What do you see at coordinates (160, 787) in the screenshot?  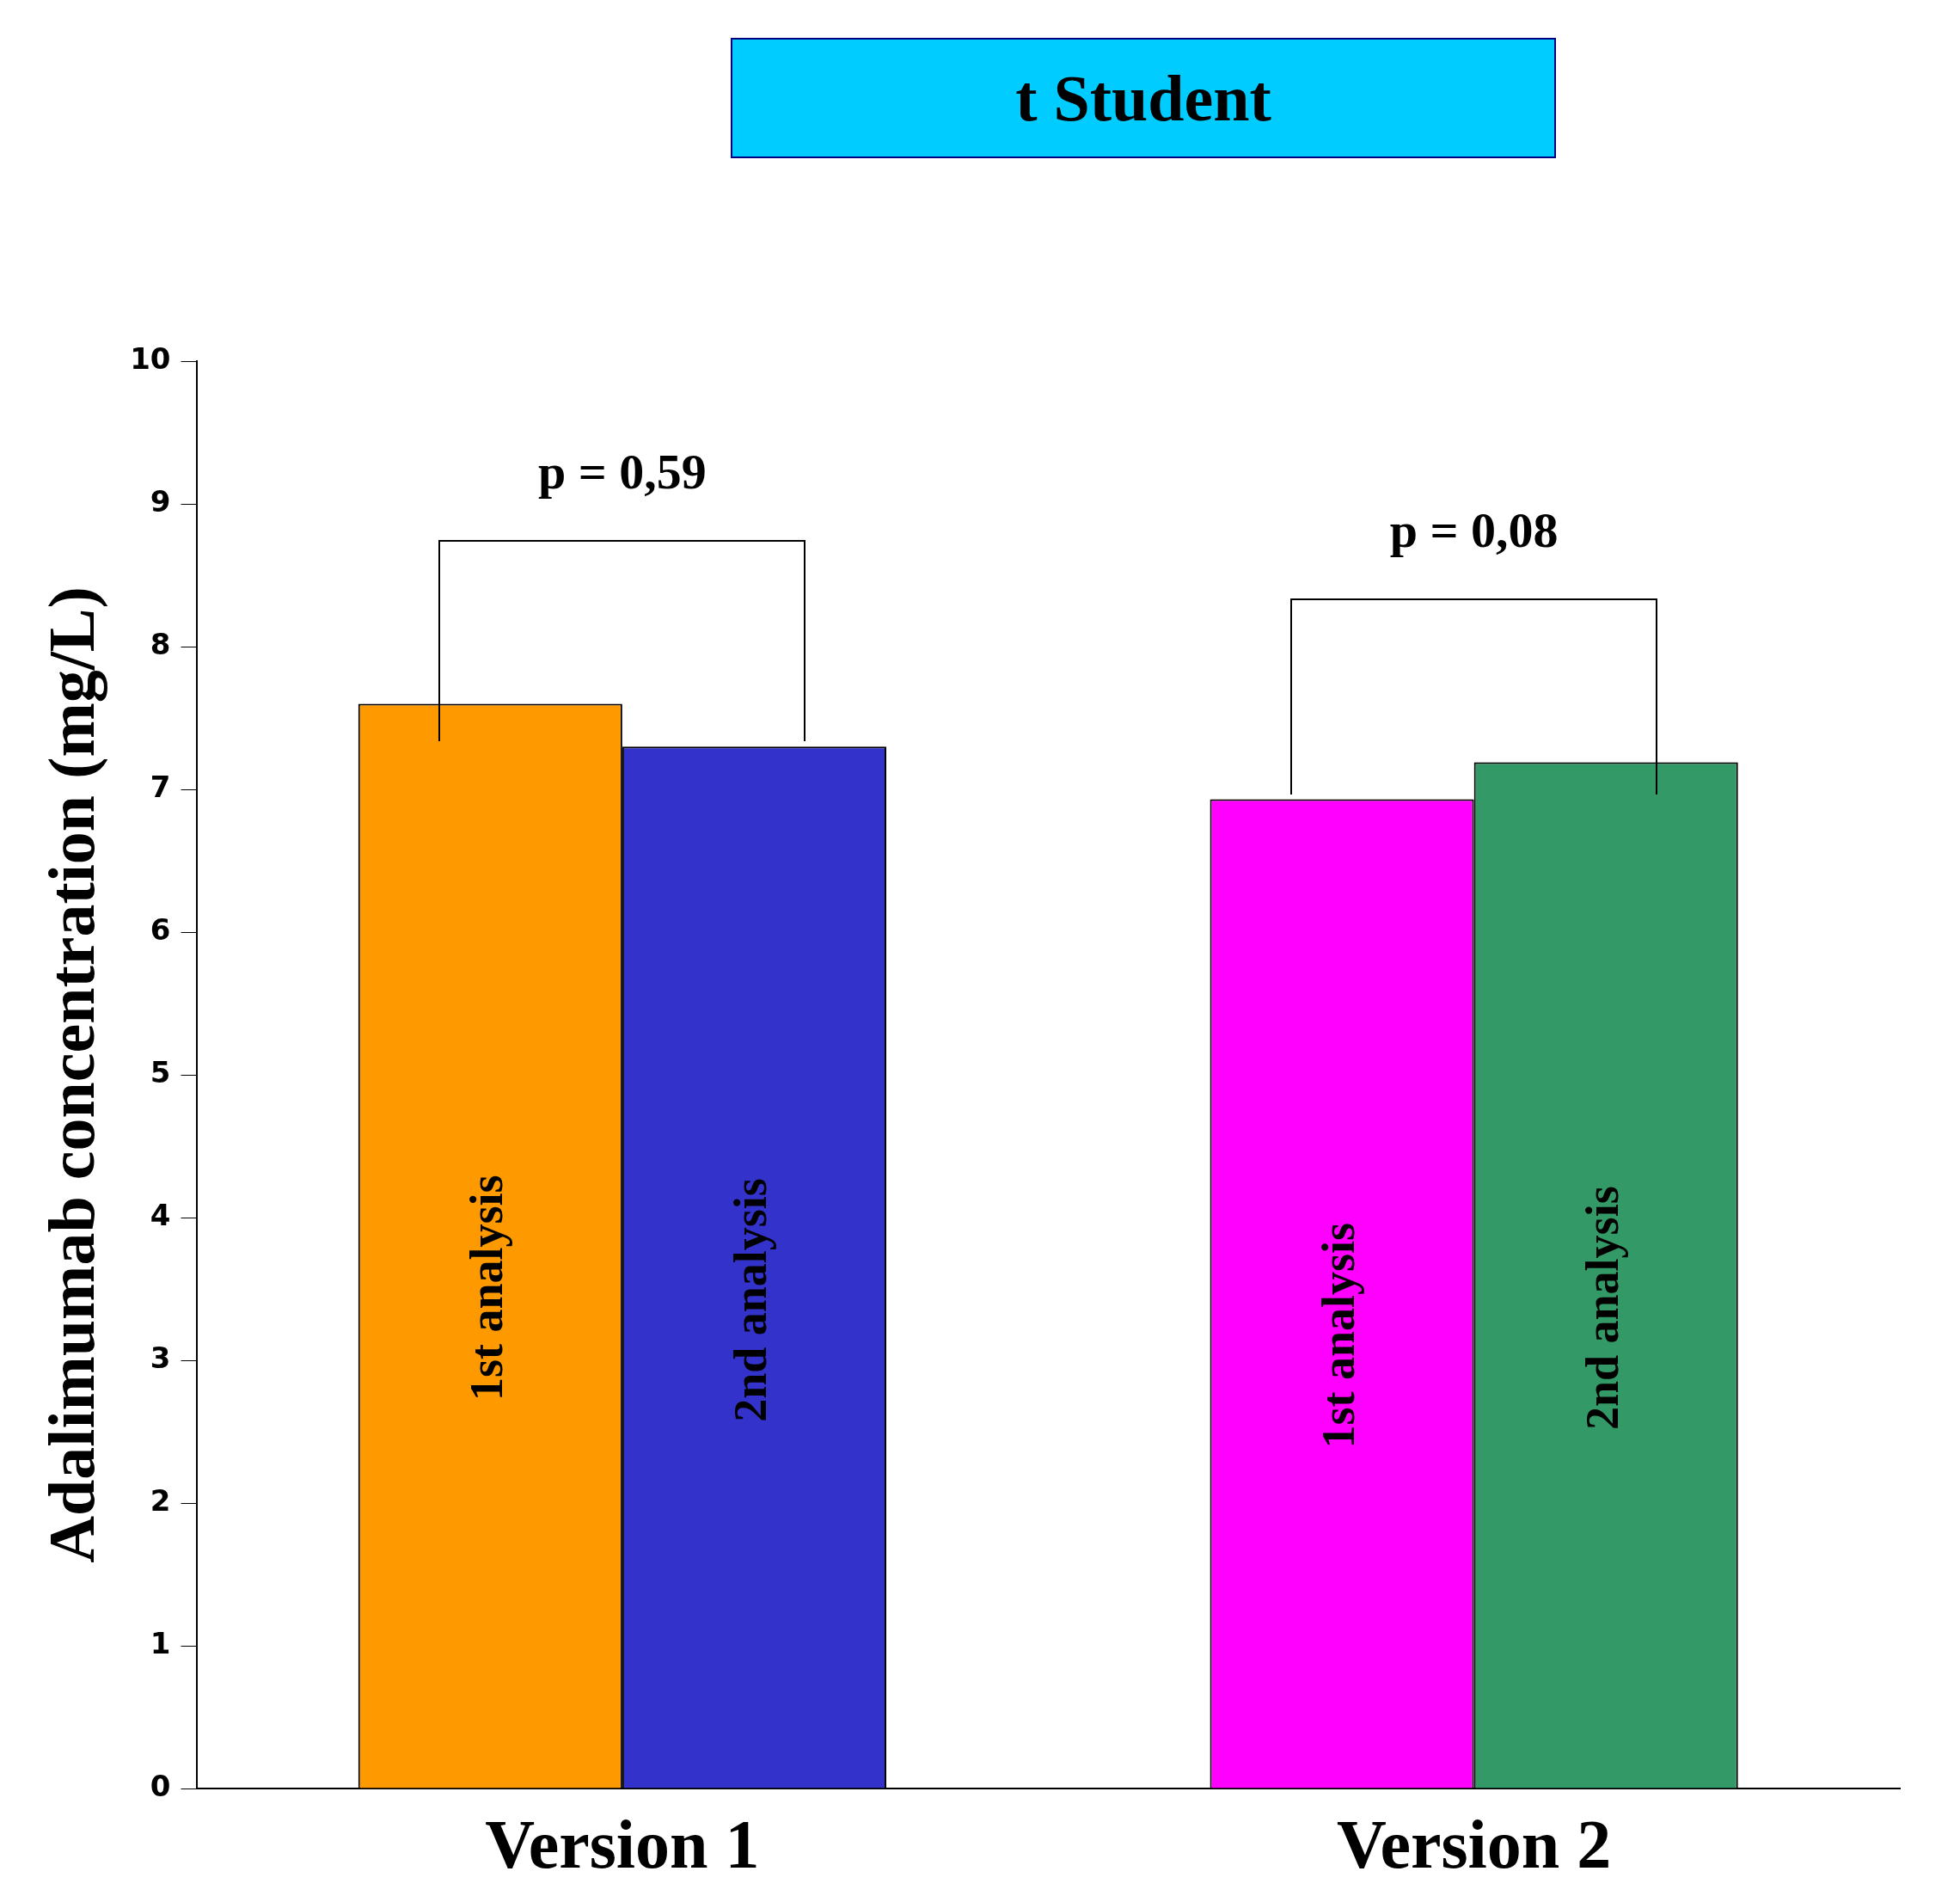 I see `y-tick-label: 7` at bounding box center [160, 787].